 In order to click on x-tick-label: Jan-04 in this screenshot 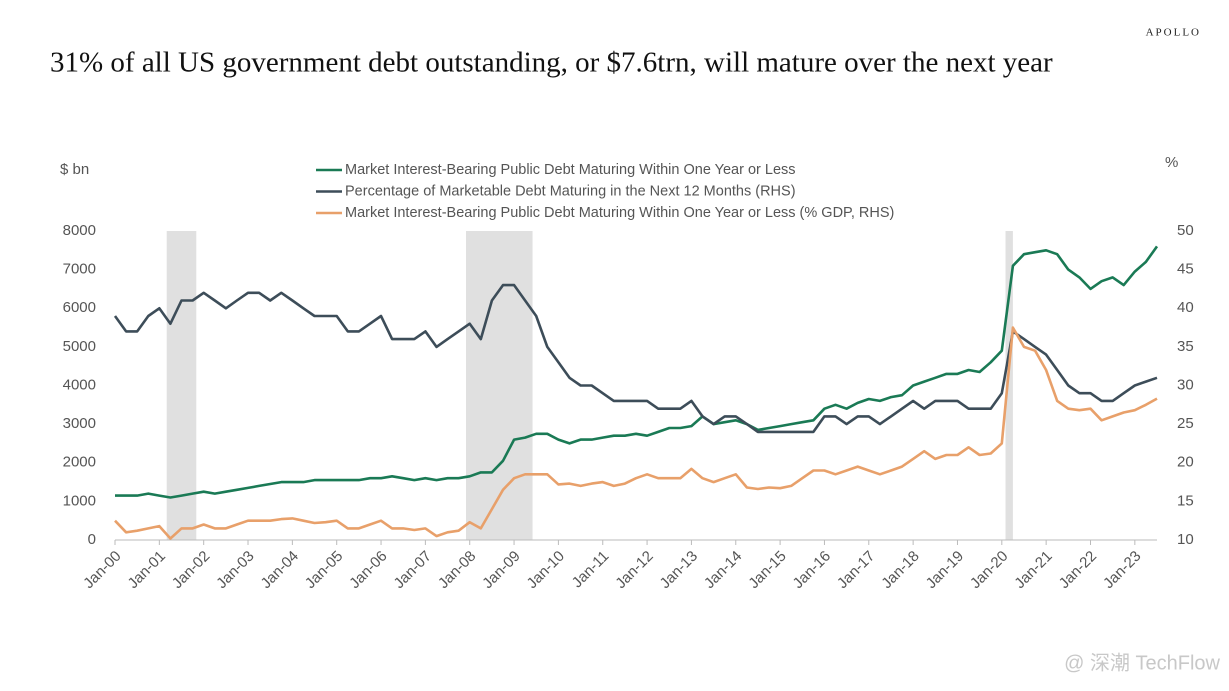, I will do `click(280, 570)`.